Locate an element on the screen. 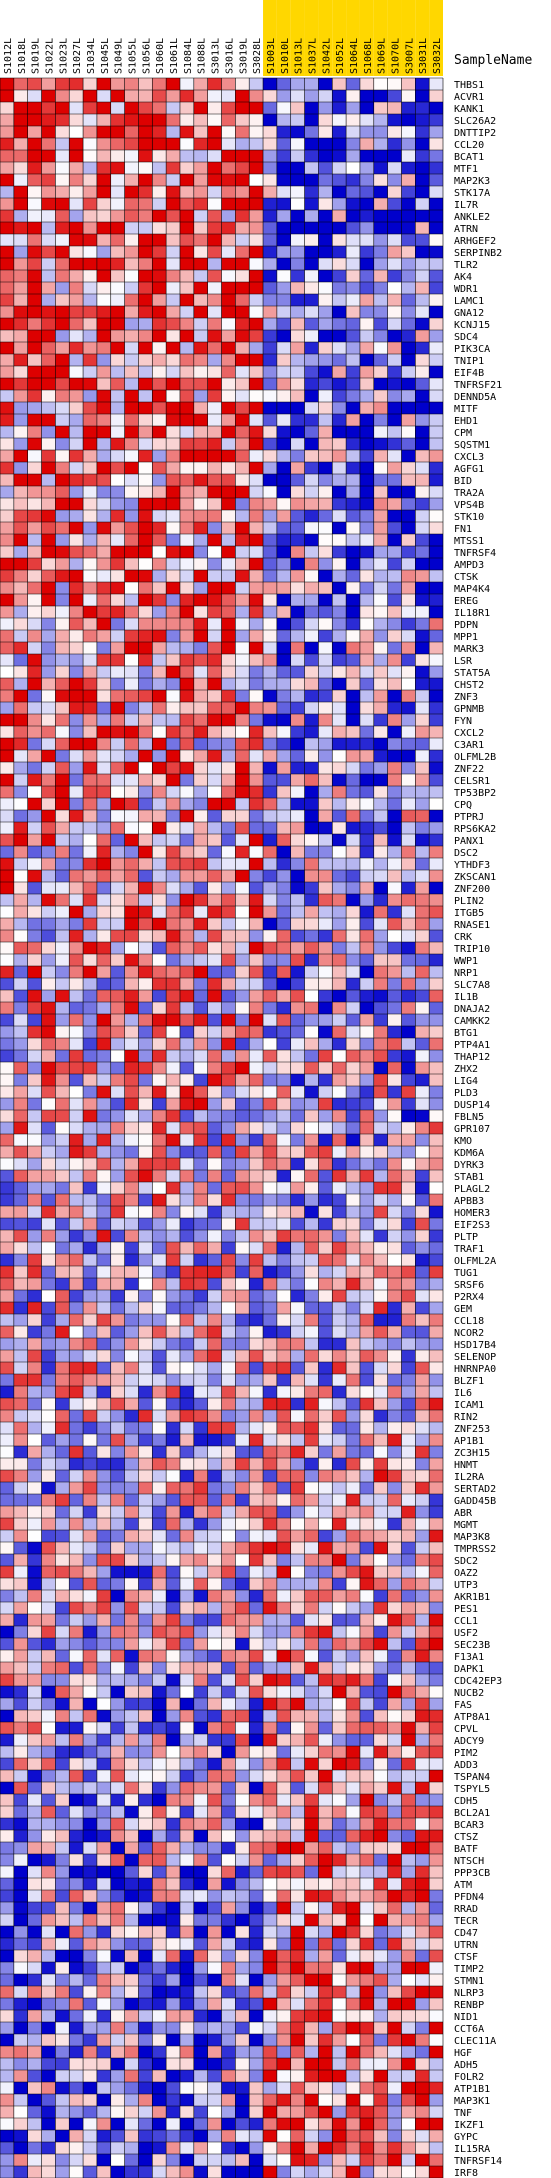  column-label: S1055L is located at coordinates (133, 56).